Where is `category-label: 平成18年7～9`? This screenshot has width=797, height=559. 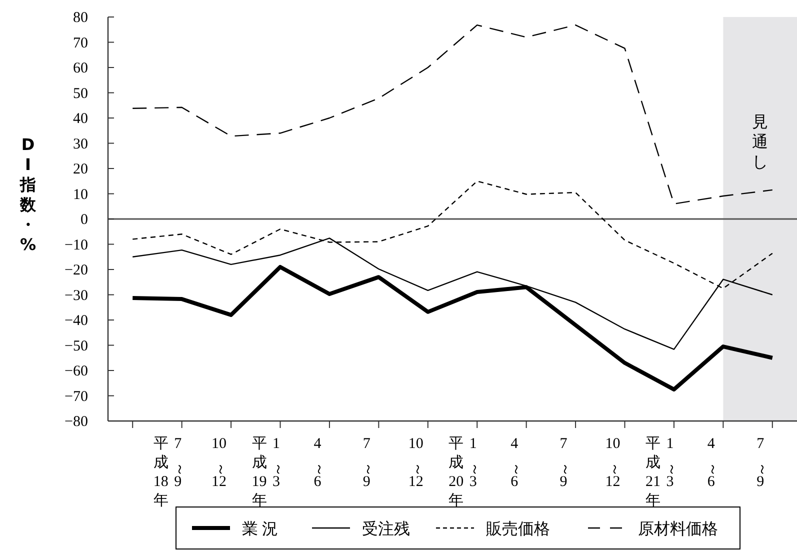 category-label: 平成18年7～9 is located at coordinates (170, 472).